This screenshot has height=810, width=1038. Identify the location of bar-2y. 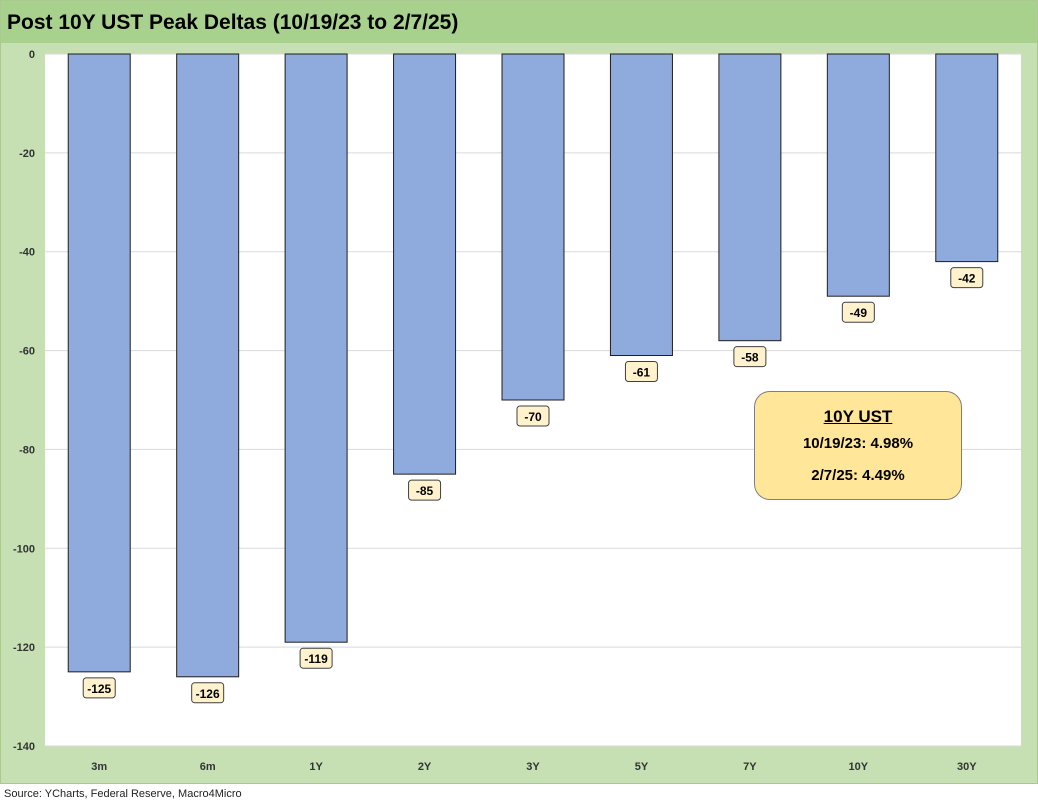
(425, 264).